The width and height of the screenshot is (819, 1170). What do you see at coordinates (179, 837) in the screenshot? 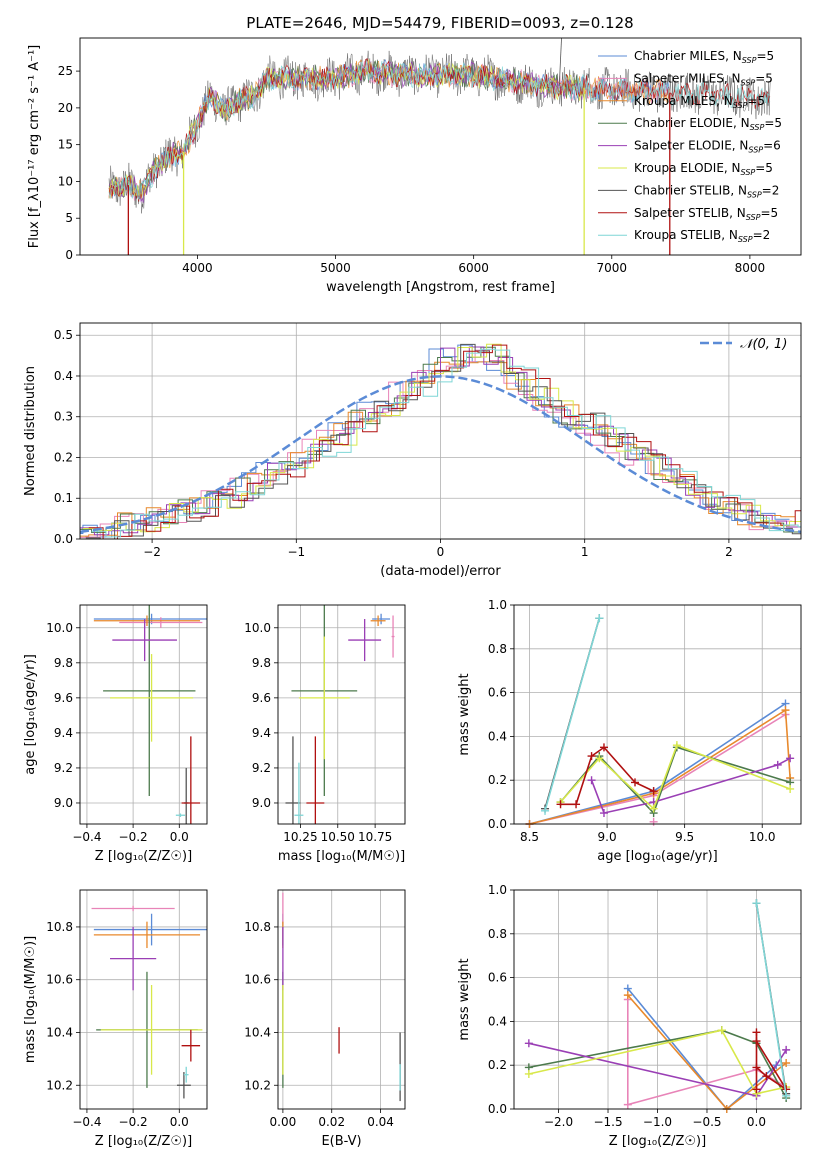
I see `x-tick-label: 0.0` at bounding box center [179, 837].